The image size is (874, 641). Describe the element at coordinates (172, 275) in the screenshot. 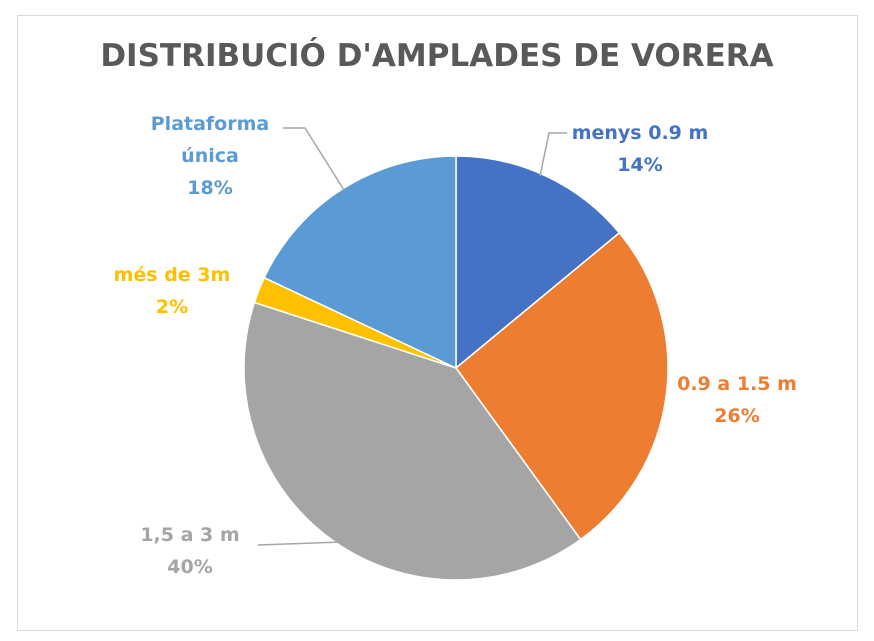

I see `category-label: més de 3m` at that location.